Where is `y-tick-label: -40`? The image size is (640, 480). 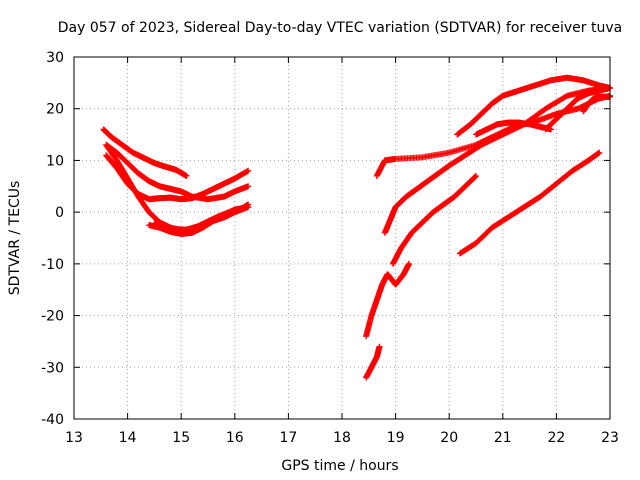 y-tick-label: -40 is located at coordinates (52, 420).